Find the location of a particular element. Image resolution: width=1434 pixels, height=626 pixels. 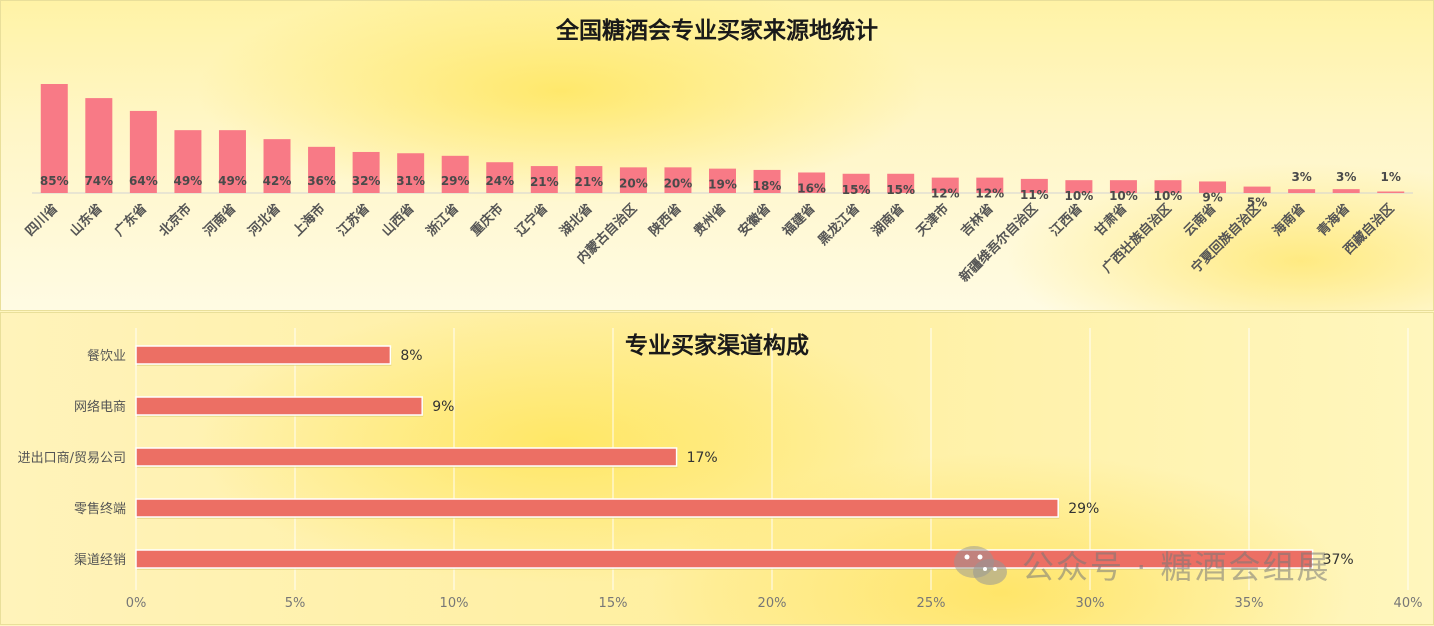

data-label-重庆市: 24% is located at coordinates (499, 181).